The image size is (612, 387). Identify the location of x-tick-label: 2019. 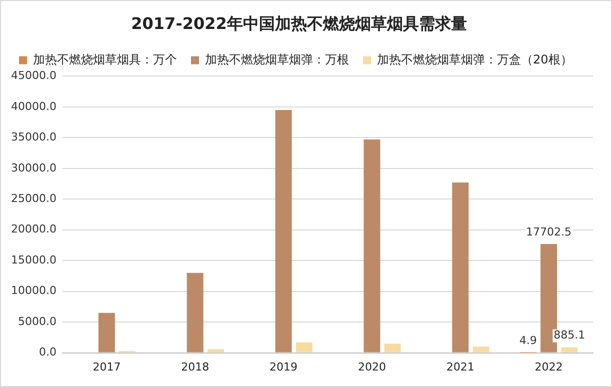
(284, 367).